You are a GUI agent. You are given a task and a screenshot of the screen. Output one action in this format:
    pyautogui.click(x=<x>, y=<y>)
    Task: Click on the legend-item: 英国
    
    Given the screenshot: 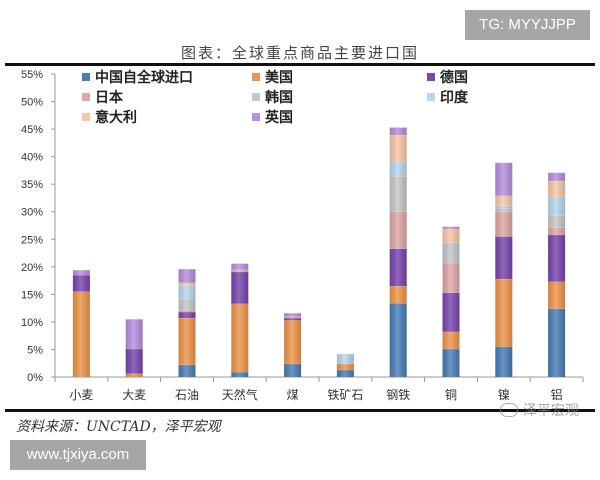 What is the action you would take?
    pyautogui.click(x=272, y=117)
    